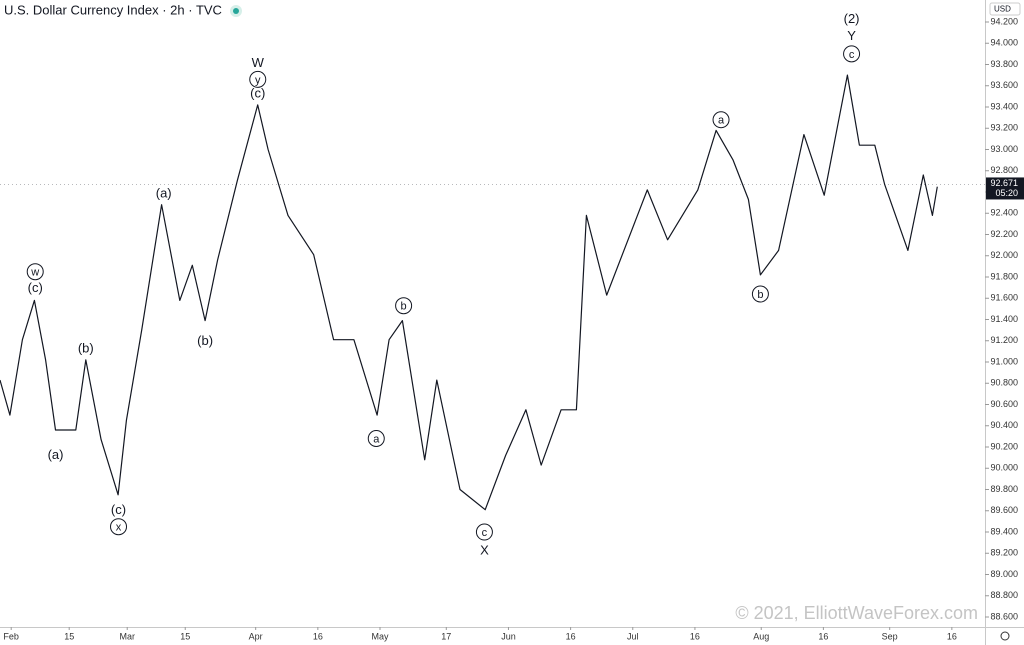 Image resolution: width=1024 pixels, height=645 pixels. Describe the element at coordinates (1004, 425) in the screenshot. I see `y-tick-label: 90.400` at that location.